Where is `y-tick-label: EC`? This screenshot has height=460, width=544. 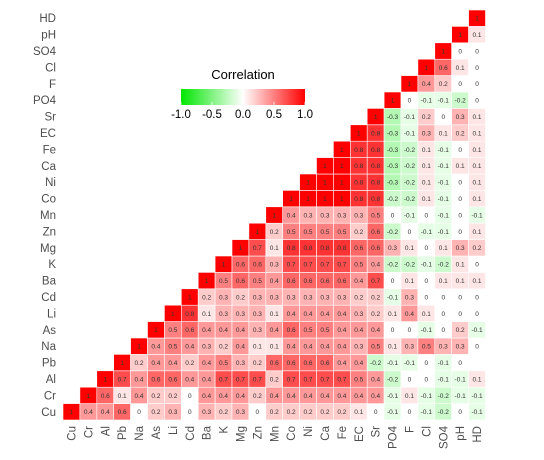
y-tick-label: EC is located at coordinates (48, 134).